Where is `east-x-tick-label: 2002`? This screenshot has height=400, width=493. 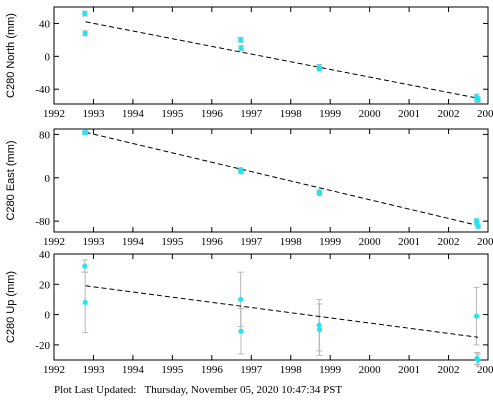 east-x-tick-label: 2002 is located at coordinates (449, 242).